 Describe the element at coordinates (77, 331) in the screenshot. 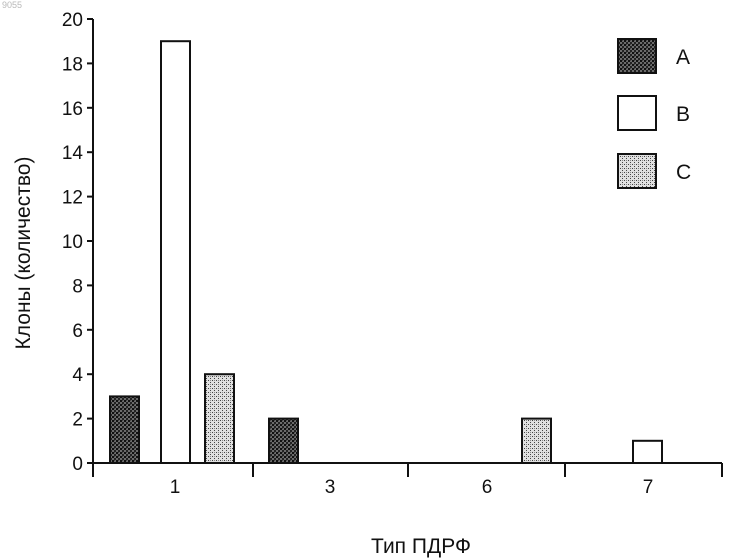

I see `y-tick-label: 6` at that location.